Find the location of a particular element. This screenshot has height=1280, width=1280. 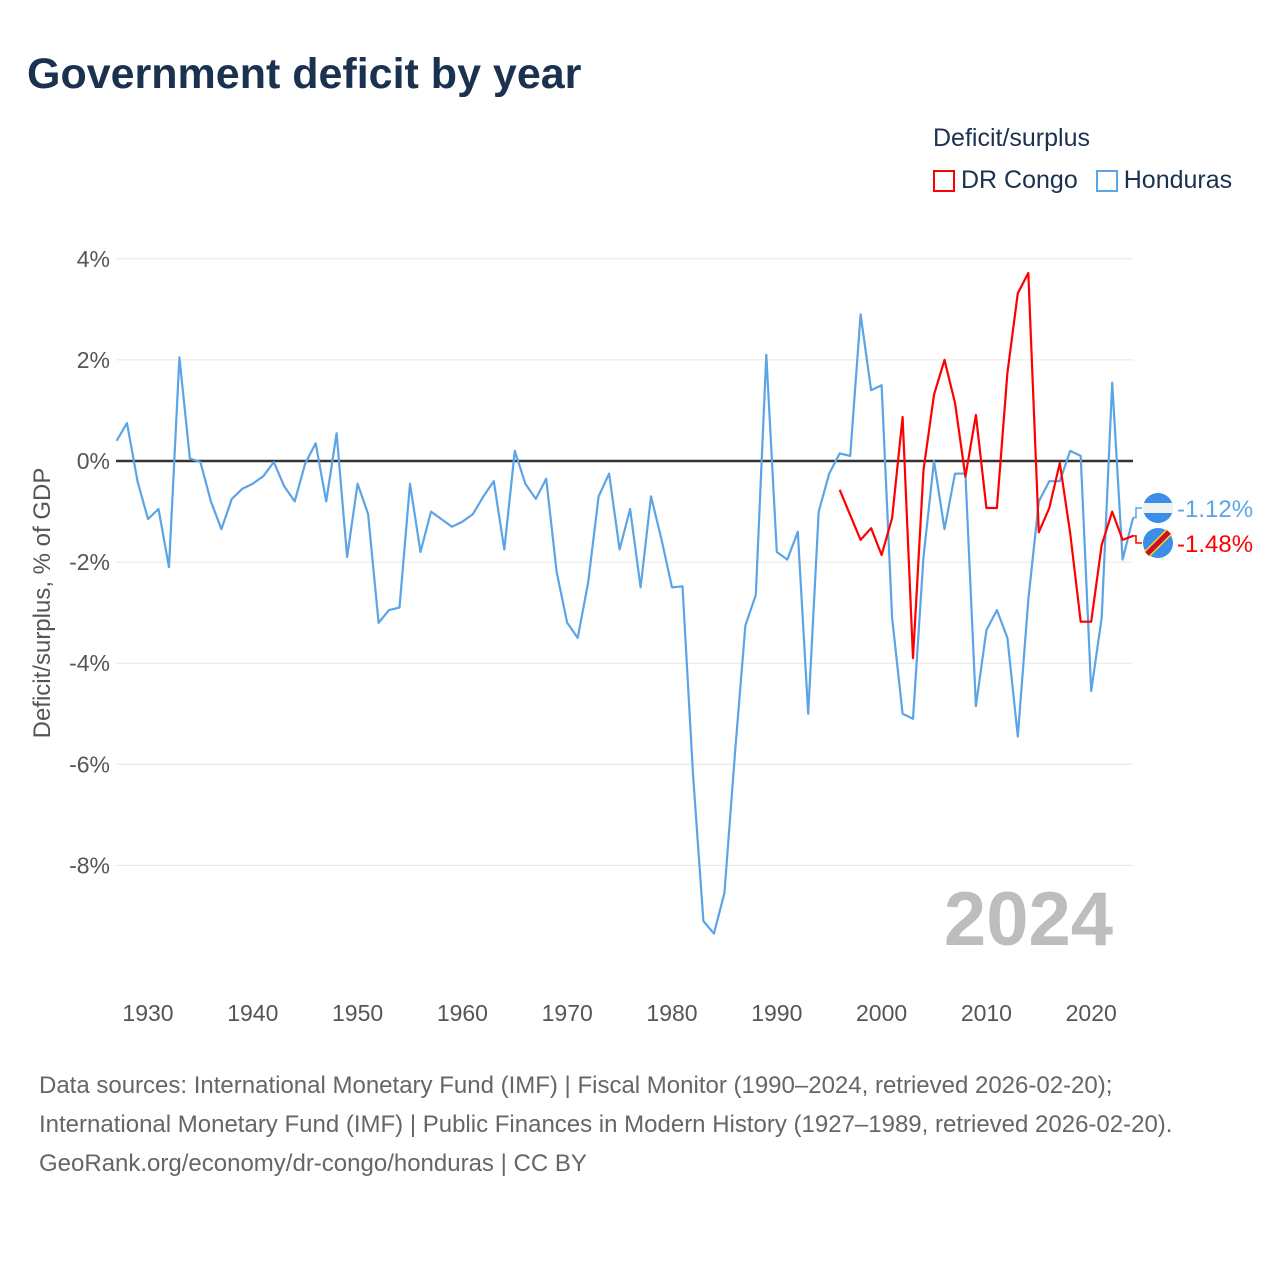

x-tick-label: 1990 is located at coordinates (776, 1013).